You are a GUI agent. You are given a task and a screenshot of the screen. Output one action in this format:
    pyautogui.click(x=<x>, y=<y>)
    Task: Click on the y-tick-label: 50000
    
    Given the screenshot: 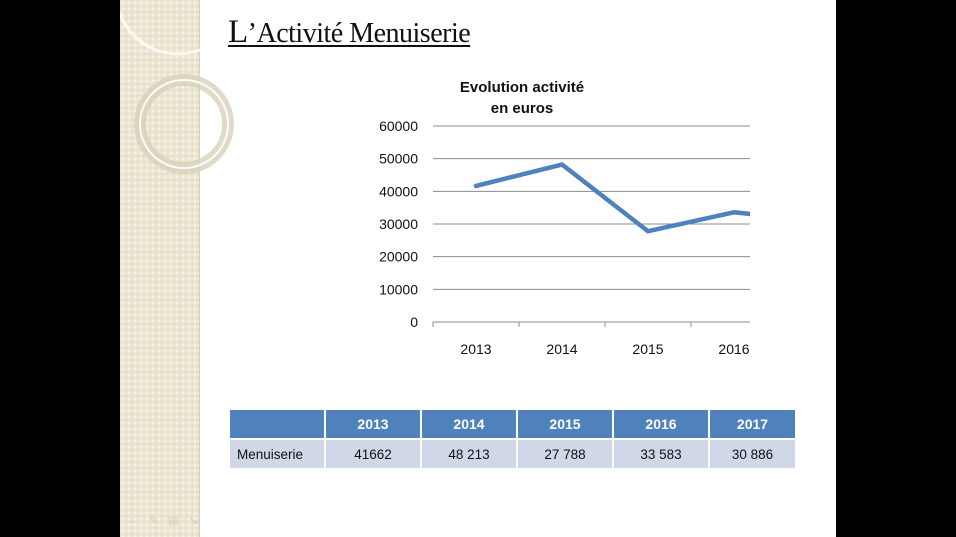 What is the action you would take?
    pyautogui.click(x=398, y=159)
    